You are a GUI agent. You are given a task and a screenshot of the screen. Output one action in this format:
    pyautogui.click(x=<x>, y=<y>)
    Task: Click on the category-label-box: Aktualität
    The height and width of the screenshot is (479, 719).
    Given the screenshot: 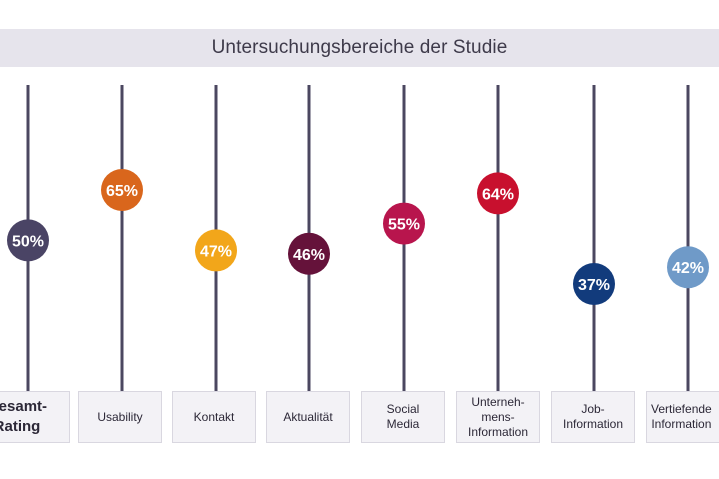 What is the action you would take?
    pyautogui.click(x=308, y=417)
    